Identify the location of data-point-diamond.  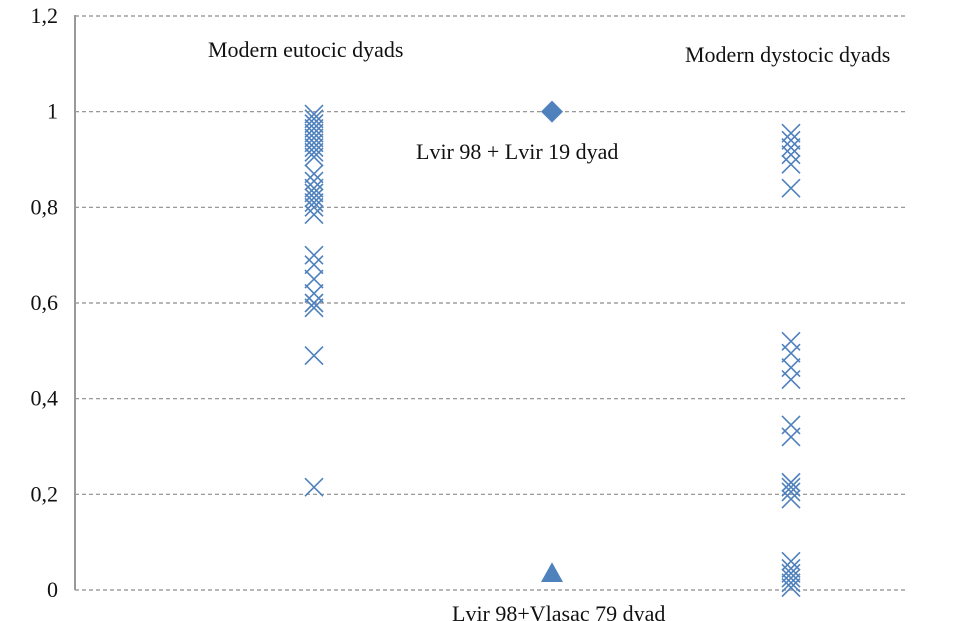
(552, 111).